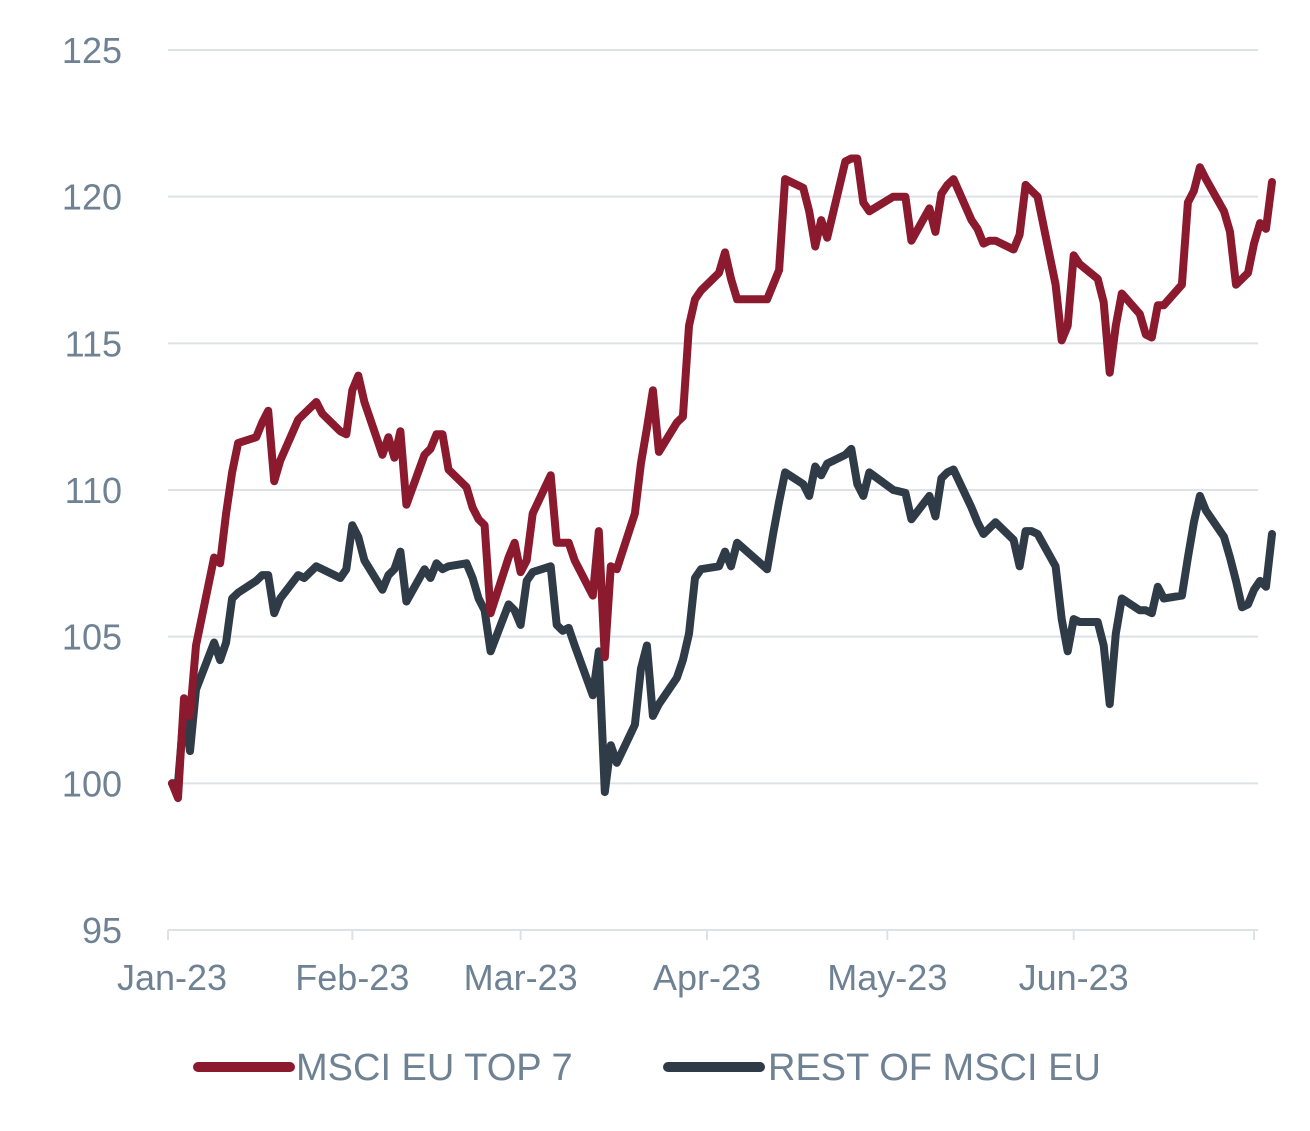 Image resolution: width=1310 pixels, height=1131 pixels. What do you see at coordinates (92, 197) in the screenshot?
I see `y-tick-label: 120` at bounding box center [92, 197].